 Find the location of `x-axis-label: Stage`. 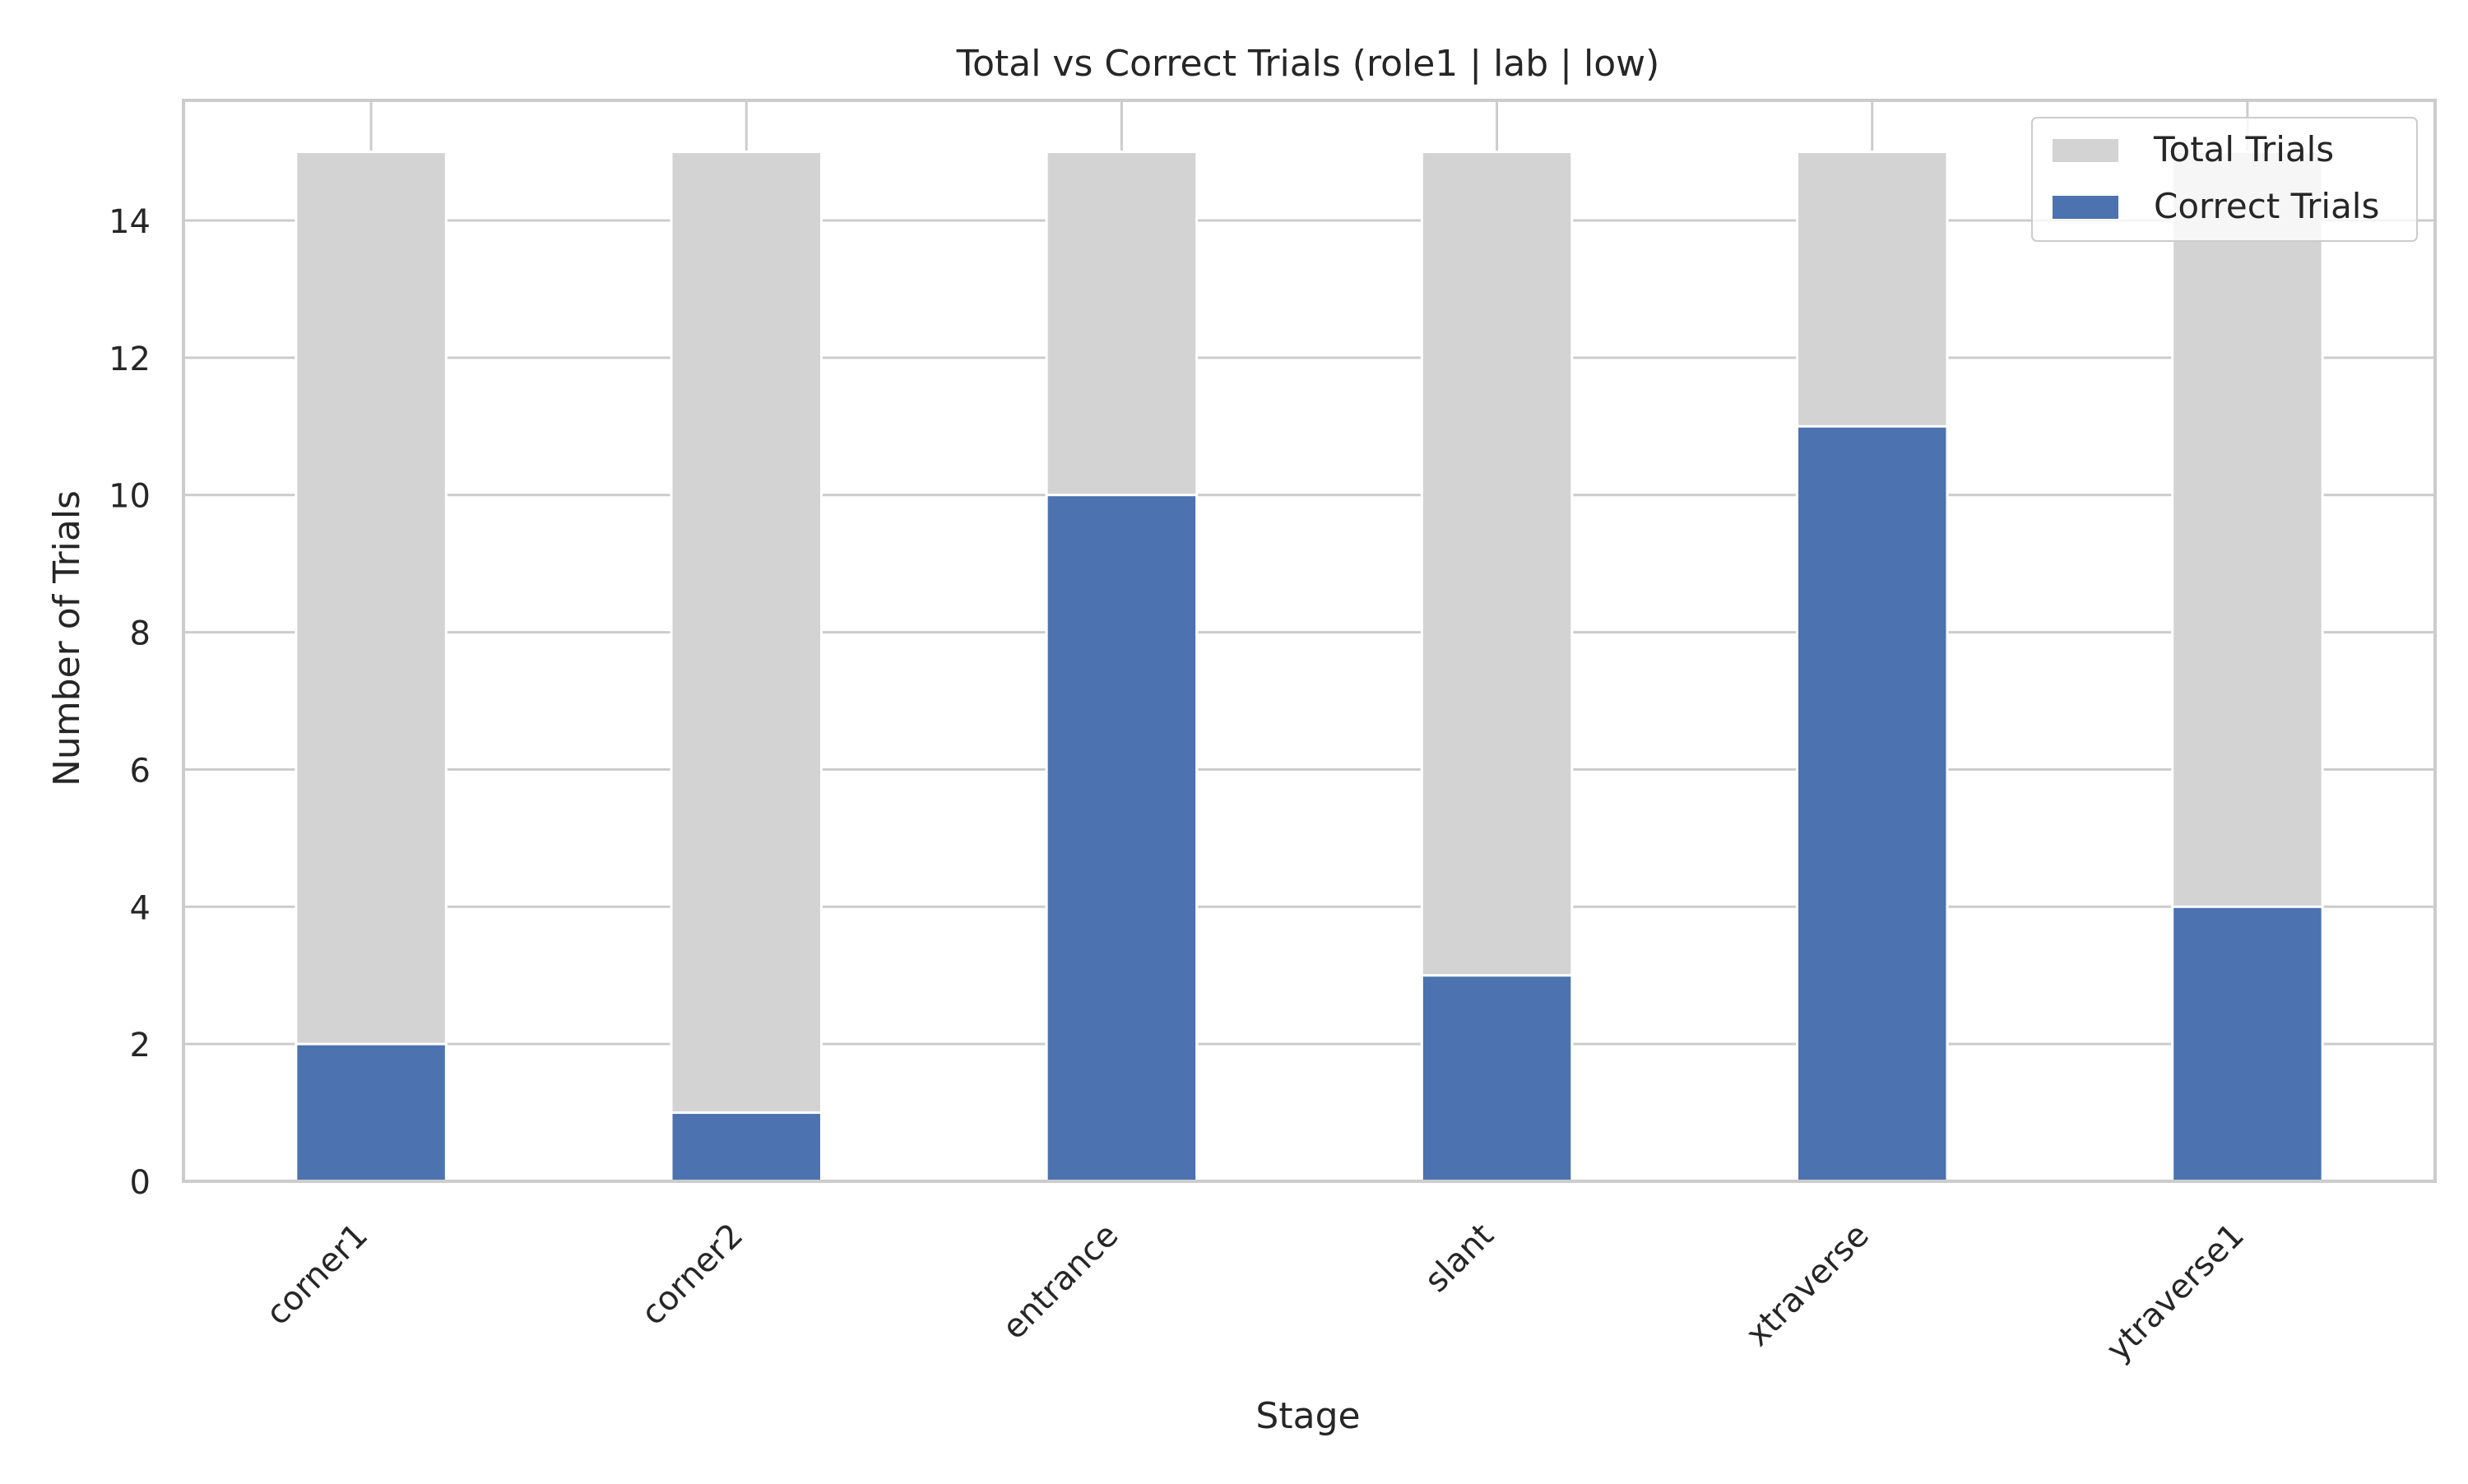

x-axis-label: Stage is located at coordinates (1307, 1416).